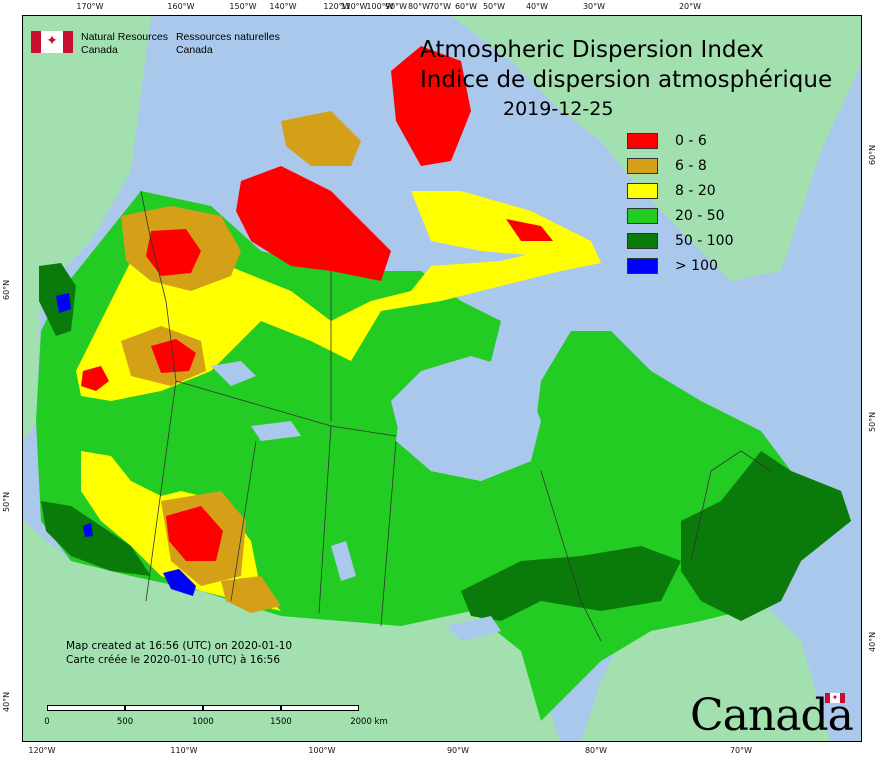 The image size is (880, 760). Describe the element at coordinates (704, 241) in the screenshot. I see `legend-label: 50 - 100` at that location.